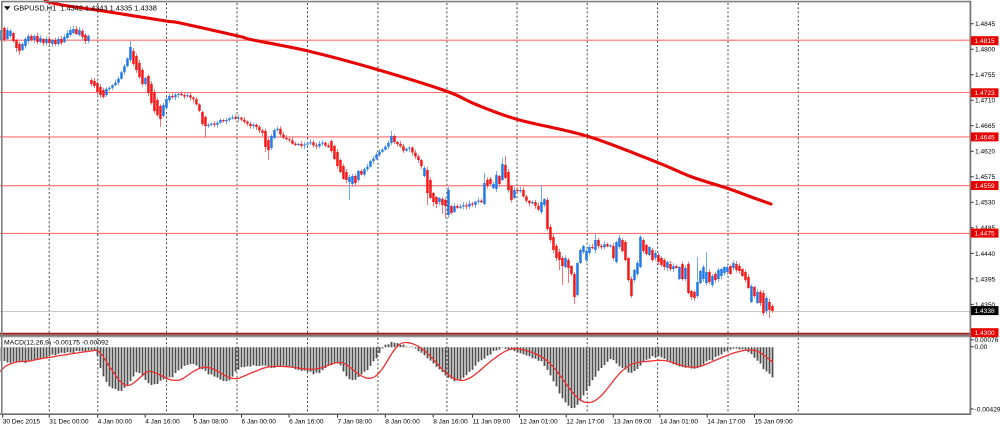 Image resolution: width=1000 pixels, height=435 pixels. Describe the element at coordinates (985, 152) in the screenshot. I see `svg-text: 1.4620` at that location.